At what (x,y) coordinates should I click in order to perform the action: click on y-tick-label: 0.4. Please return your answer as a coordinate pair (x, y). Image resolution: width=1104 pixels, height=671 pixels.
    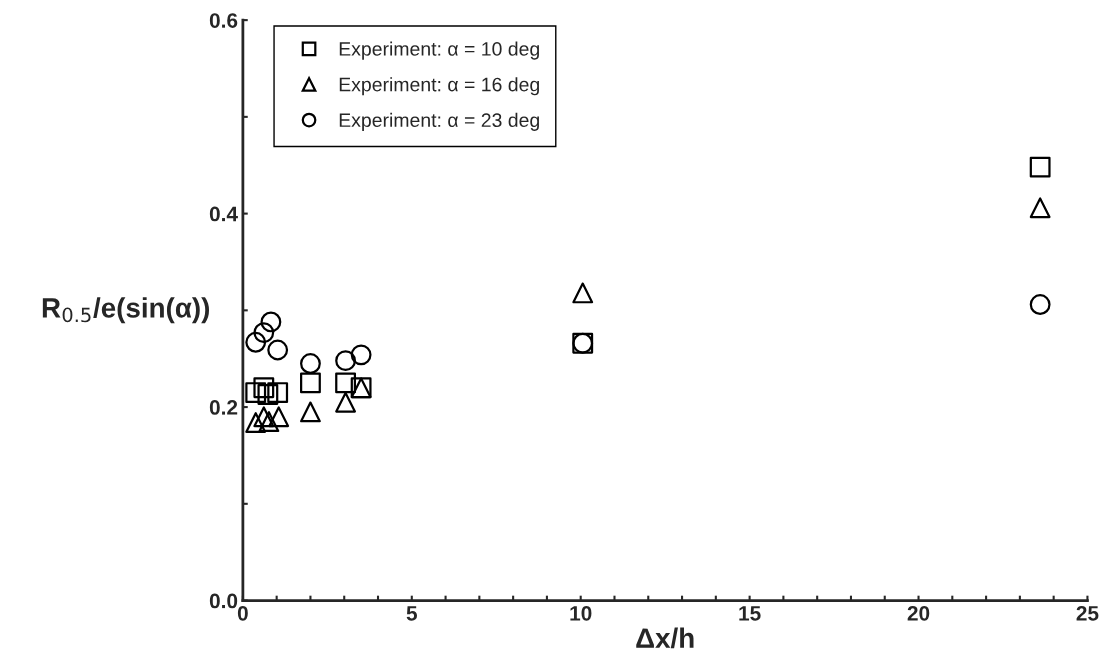
    Looking at the image, I should click on (223, 214).